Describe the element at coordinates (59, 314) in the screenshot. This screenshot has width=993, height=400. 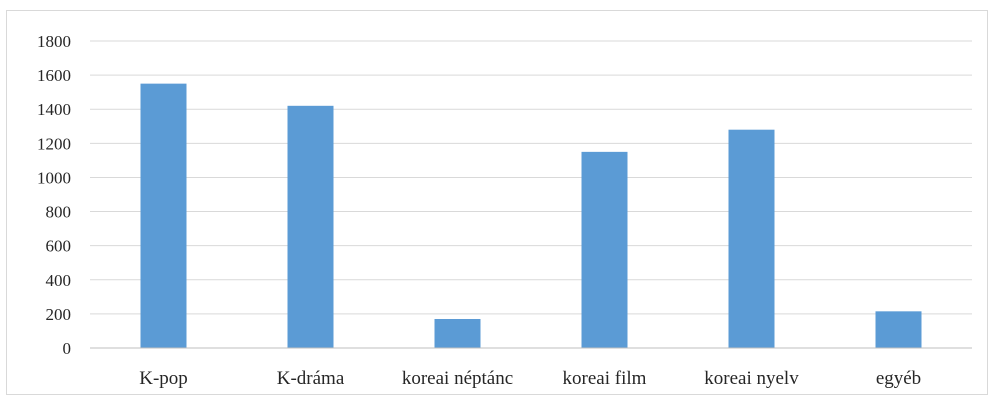
I see `y-tick-label: 200` at that location.